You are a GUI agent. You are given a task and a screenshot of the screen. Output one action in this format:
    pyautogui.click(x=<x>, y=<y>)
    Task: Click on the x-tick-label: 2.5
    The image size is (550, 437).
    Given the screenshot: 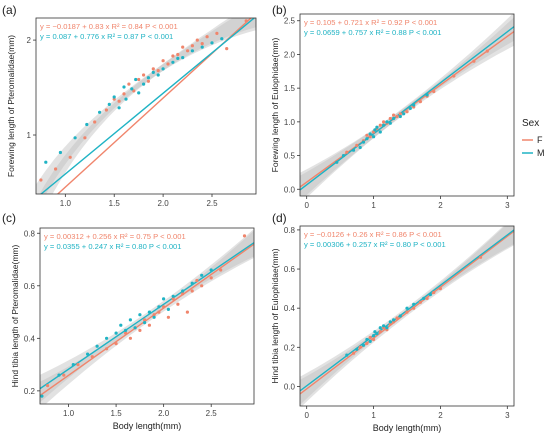 What is the action you would take?
    pyautogui.click(x=212, y=413)
    